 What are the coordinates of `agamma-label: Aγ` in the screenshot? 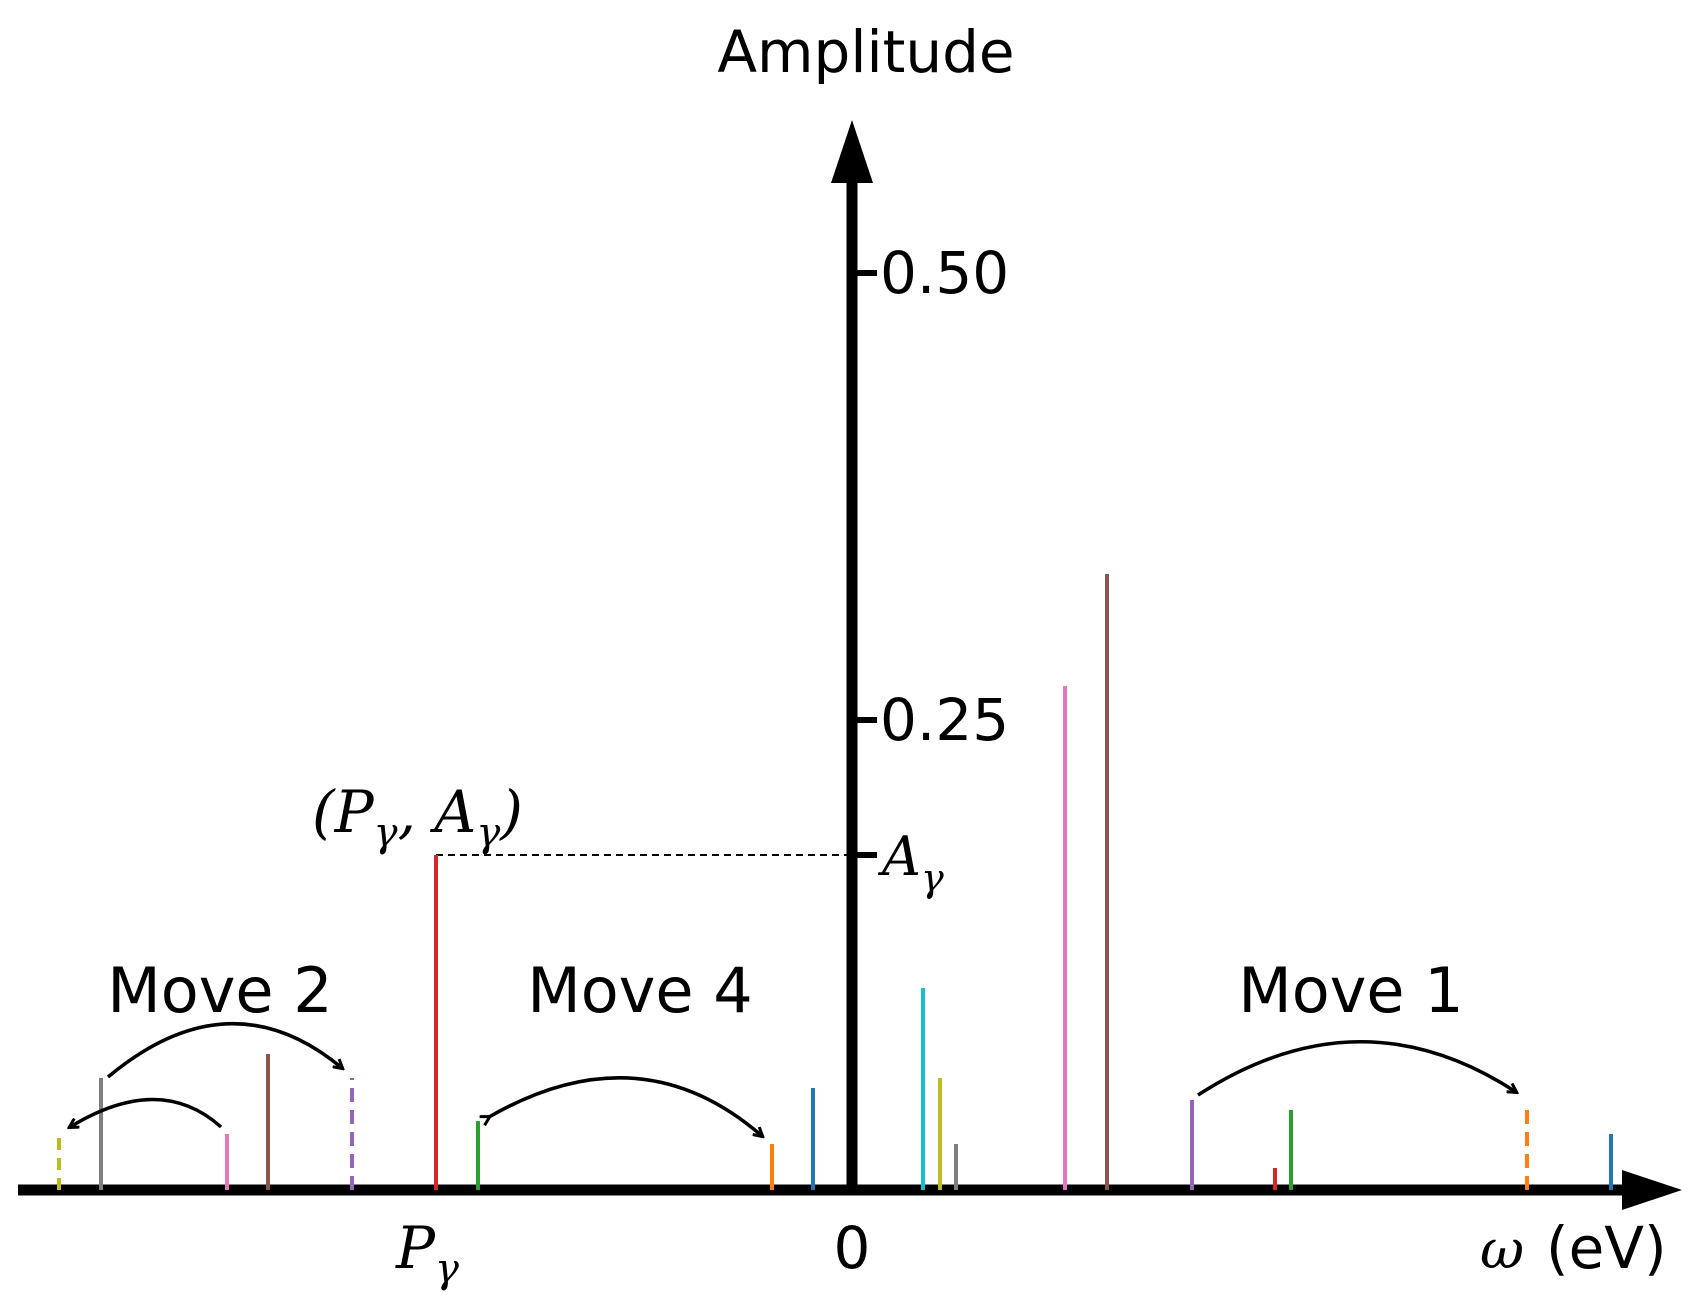 It's located at (910, 862).